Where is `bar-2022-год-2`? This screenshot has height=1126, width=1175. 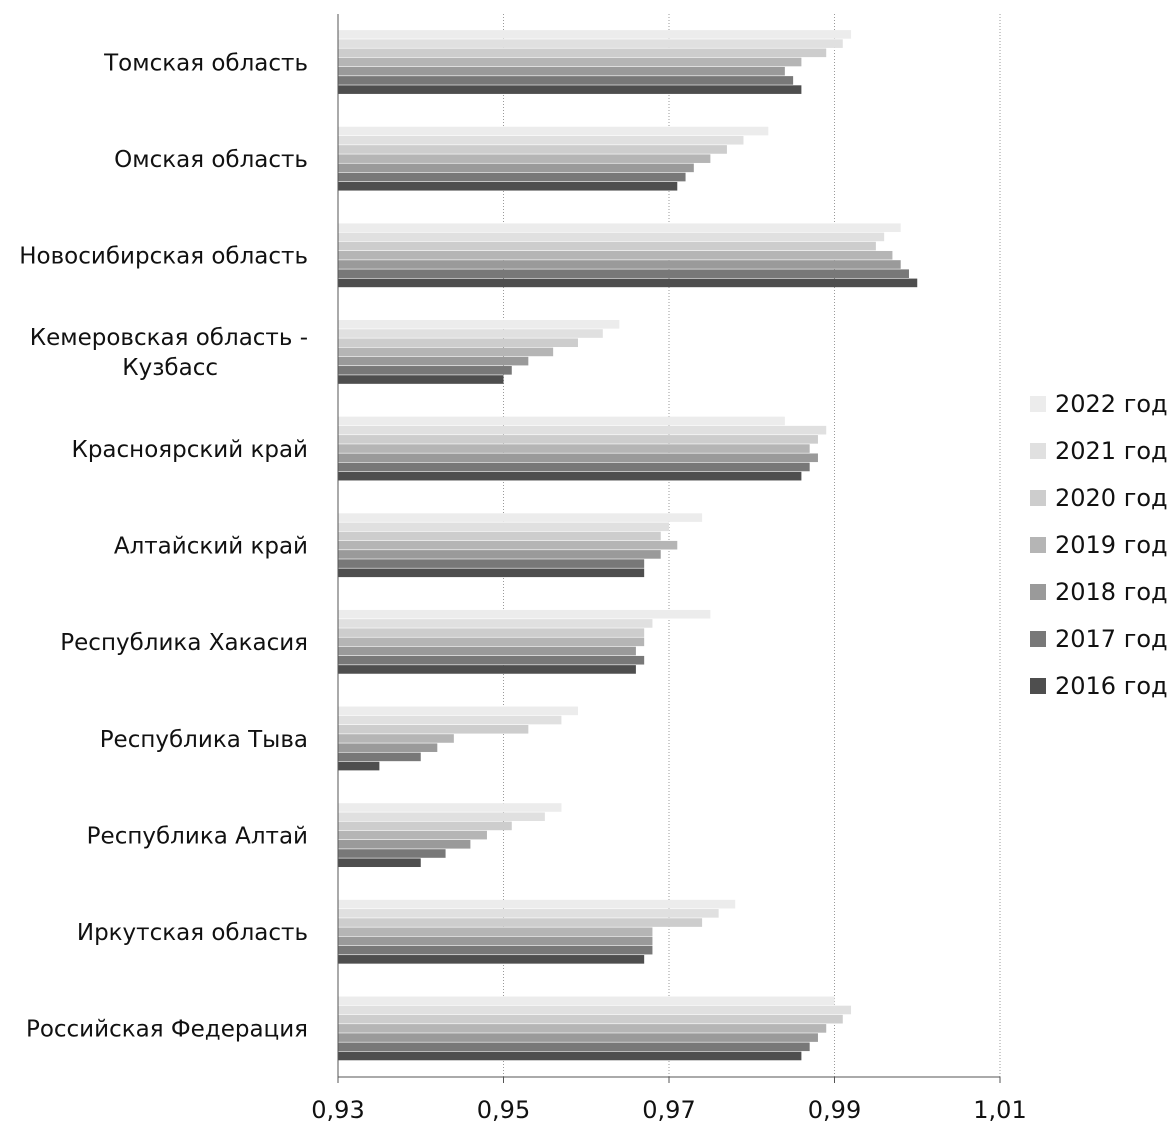 bar-2022-год-2 is located at coordinates (619, 227).